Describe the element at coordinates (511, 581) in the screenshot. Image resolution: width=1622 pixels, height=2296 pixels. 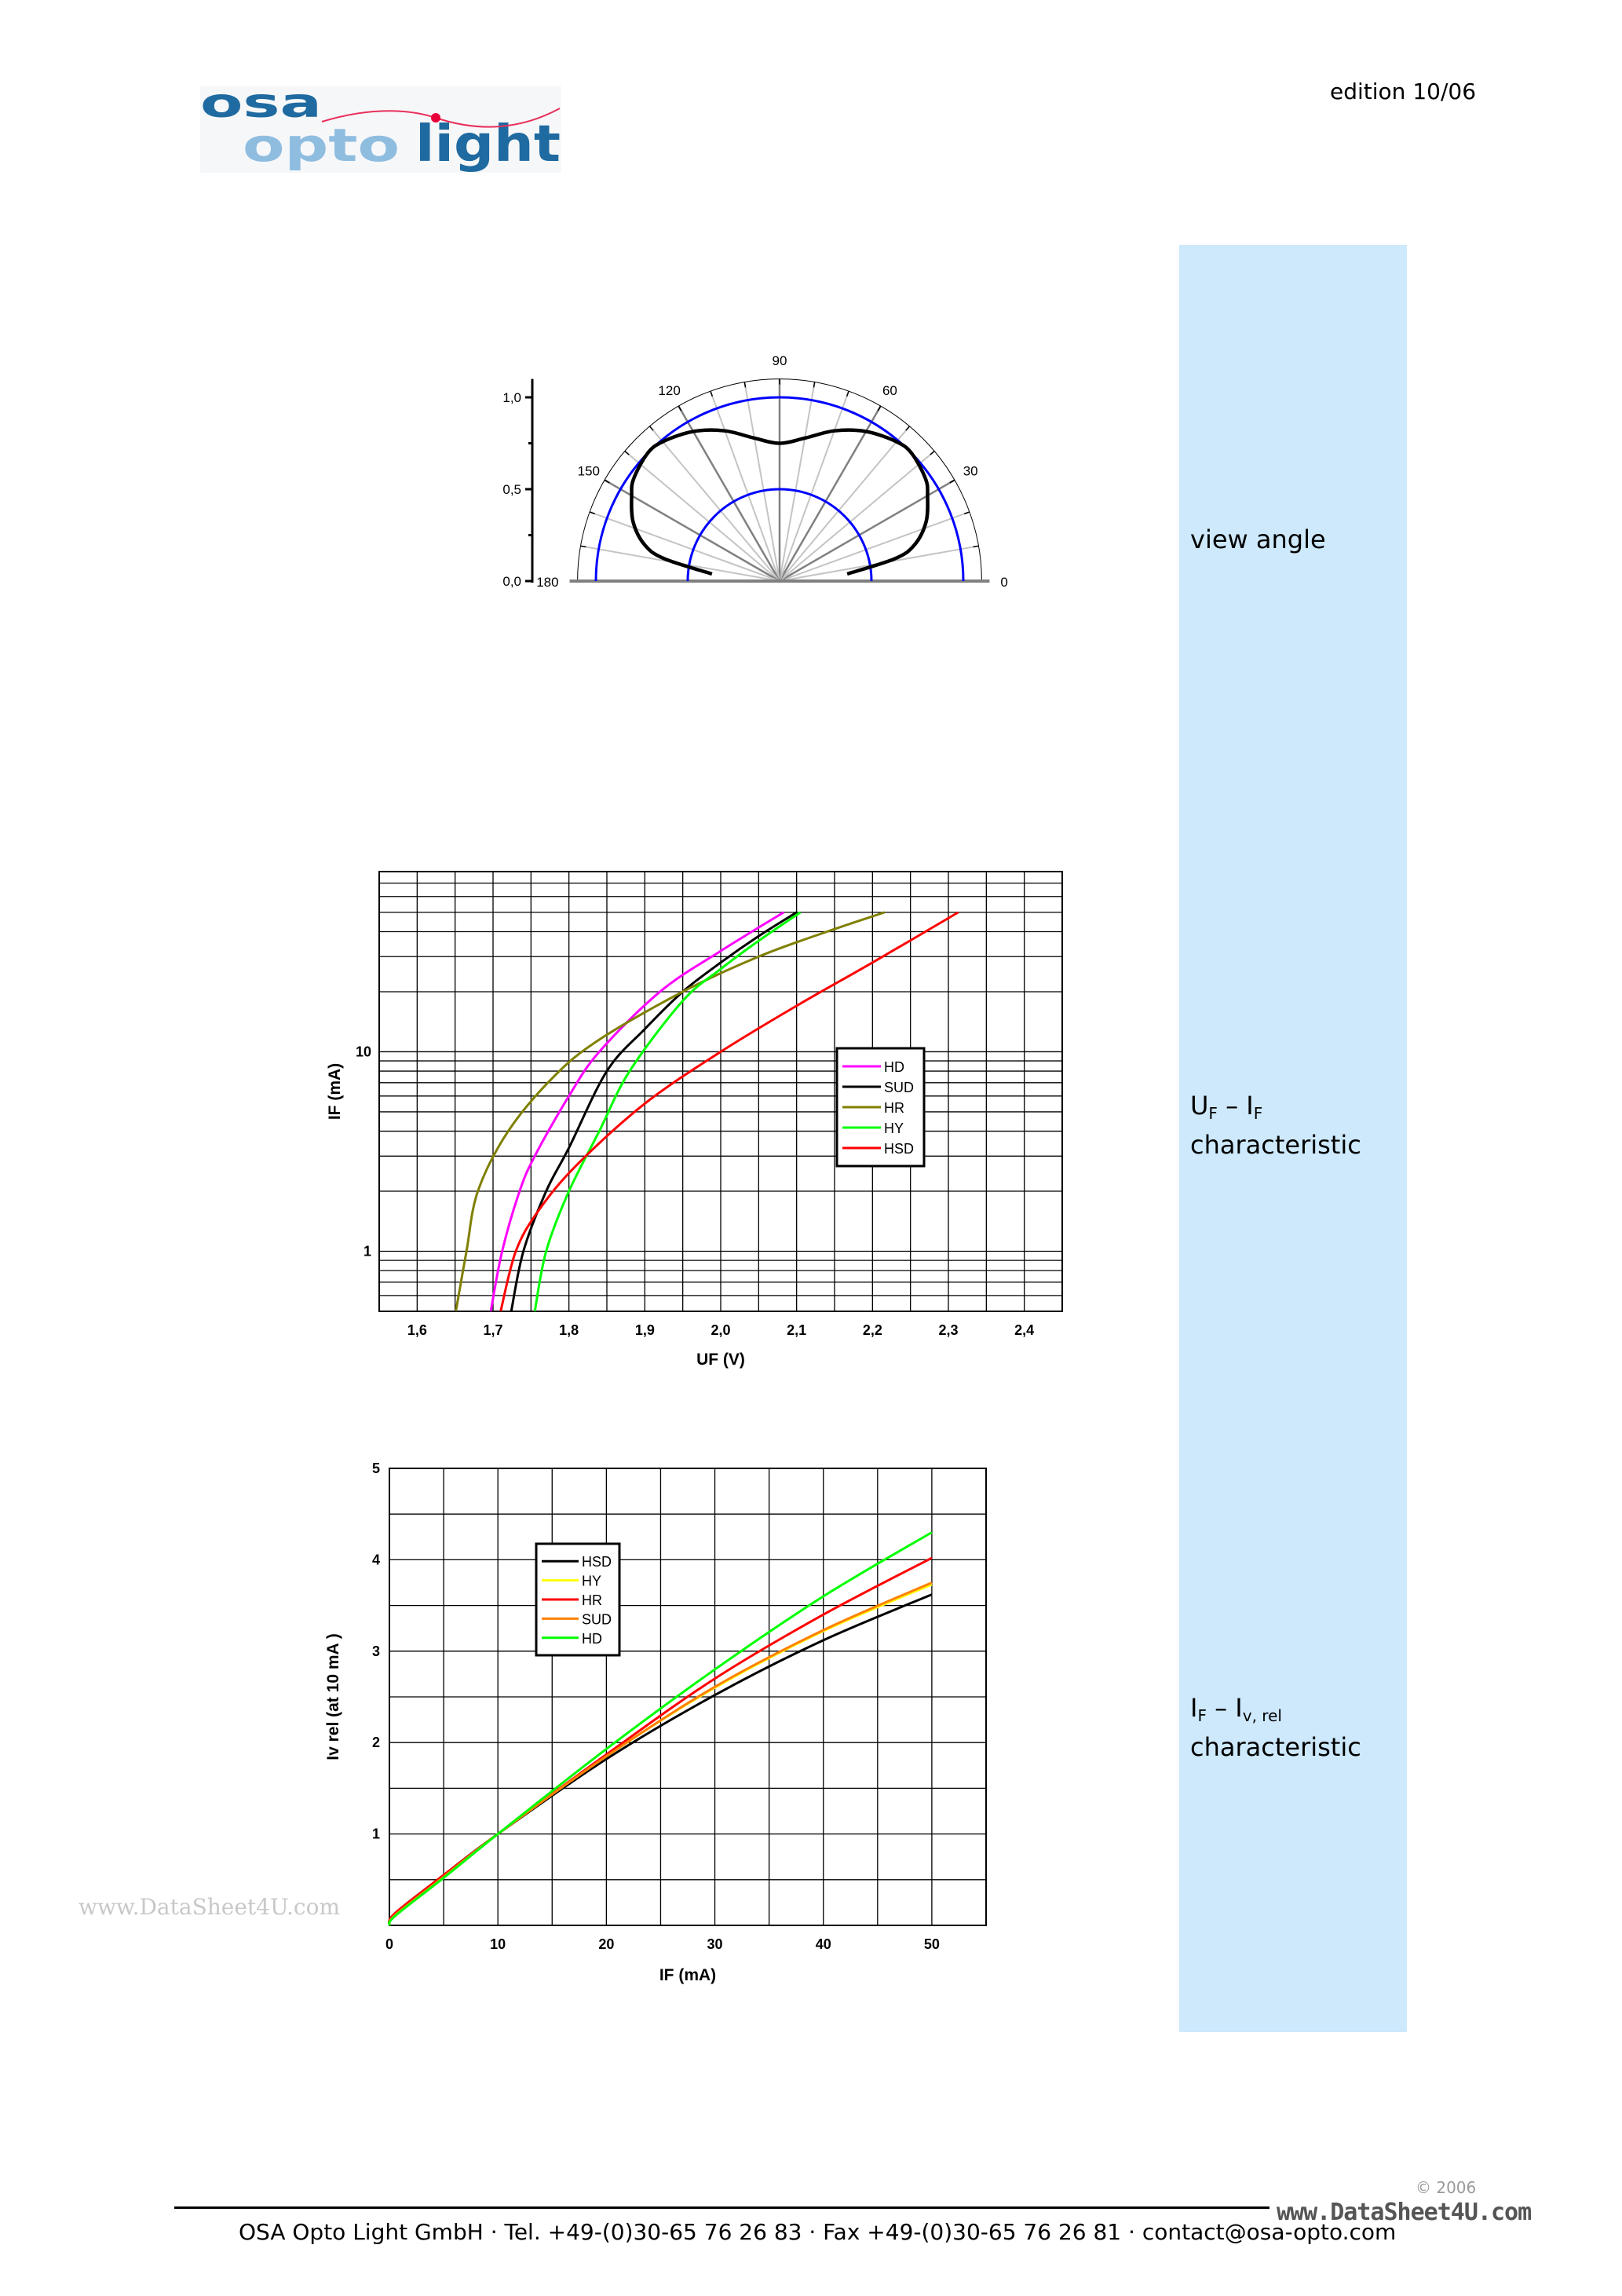
I see `polar-radial-label: 0,0` at that location.